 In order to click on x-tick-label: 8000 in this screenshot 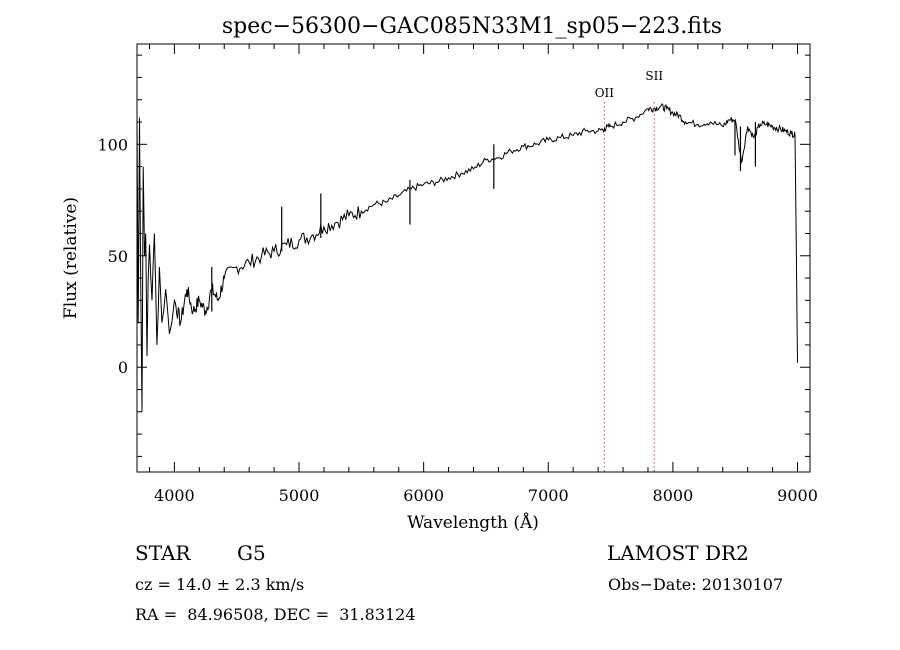, I will do `click(673, 495)`.